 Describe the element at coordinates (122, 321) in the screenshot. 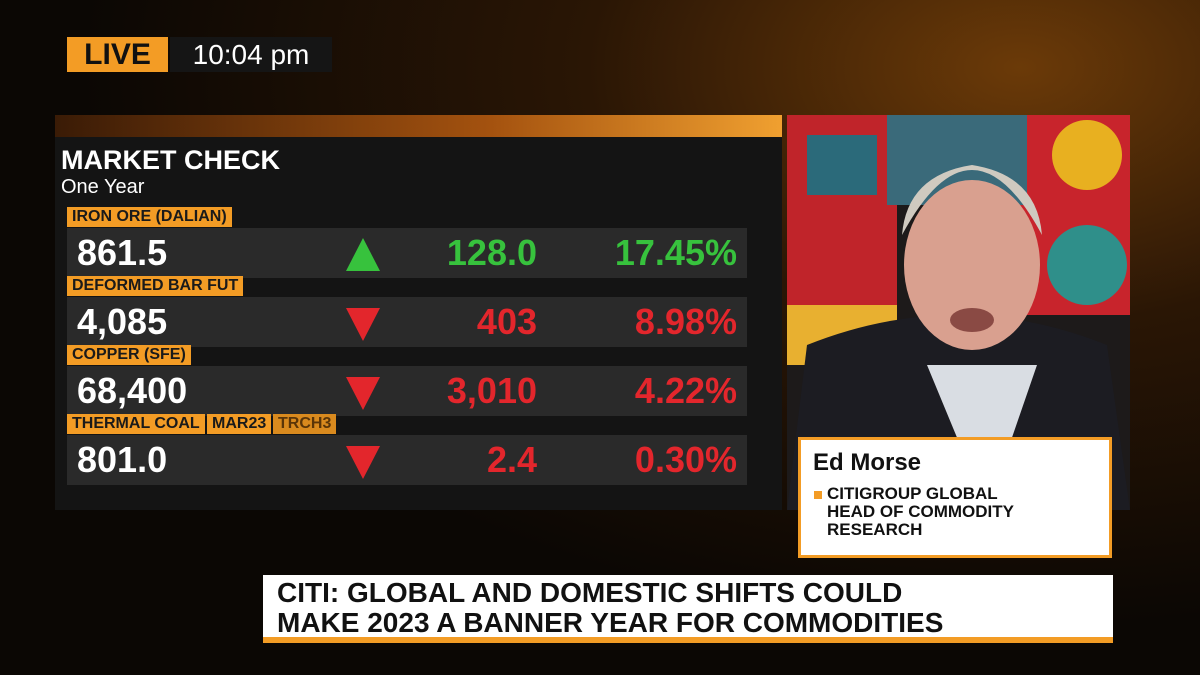

I see `price: 4,085` at that location.